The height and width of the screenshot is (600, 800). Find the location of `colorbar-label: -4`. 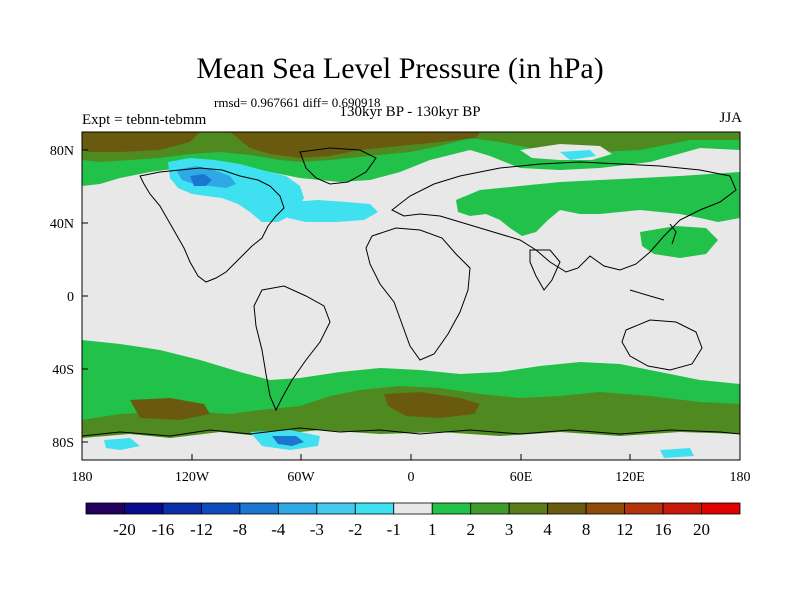

colorbar-label: -4 is located at coordinates (278, 529).